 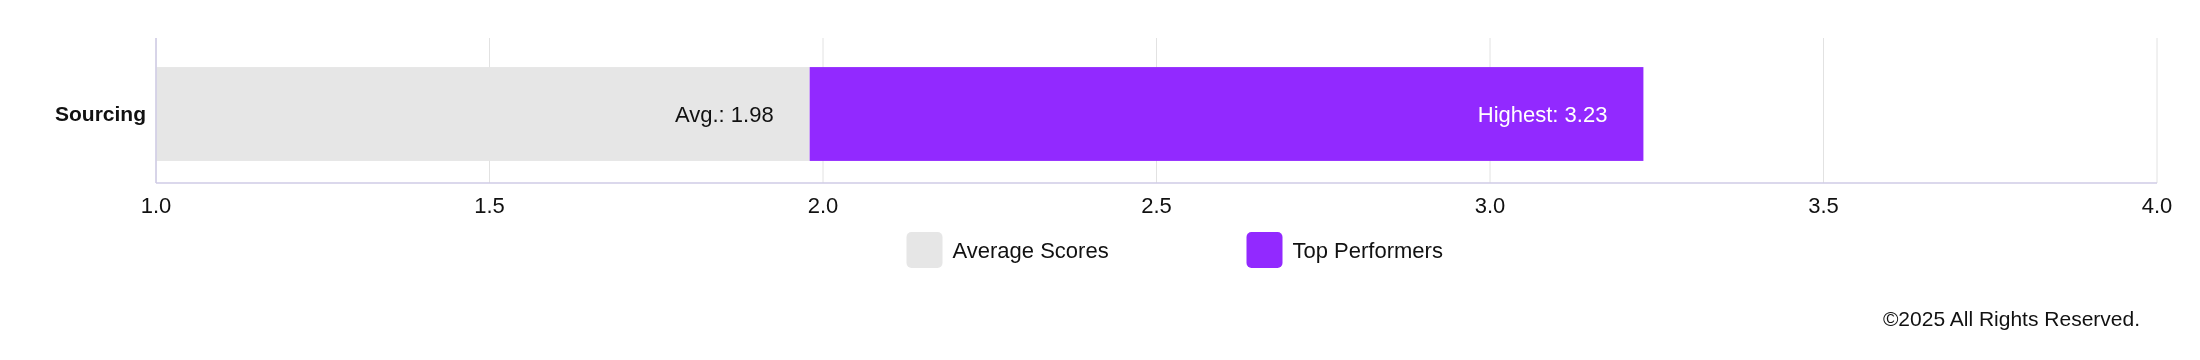 I want to click on x-tick-label: 1.0, so click(x=156, y=205).